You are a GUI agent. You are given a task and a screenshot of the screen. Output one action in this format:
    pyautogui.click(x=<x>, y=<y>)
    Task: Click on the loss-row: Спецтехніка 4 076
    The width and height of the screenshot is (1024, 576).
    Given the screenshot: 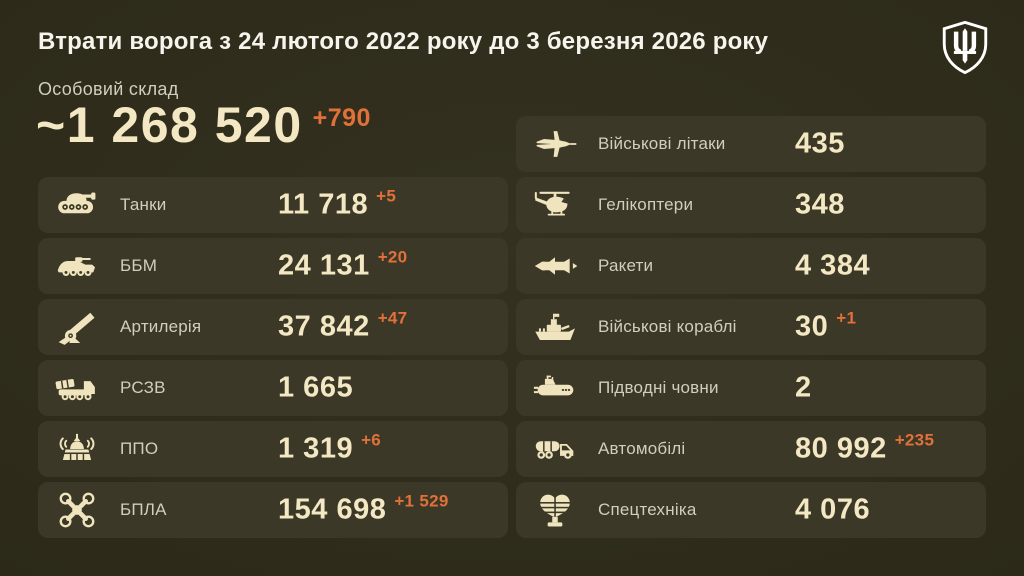 What is the action you would take?
    pyautogui.click(x=751, y=510)
    